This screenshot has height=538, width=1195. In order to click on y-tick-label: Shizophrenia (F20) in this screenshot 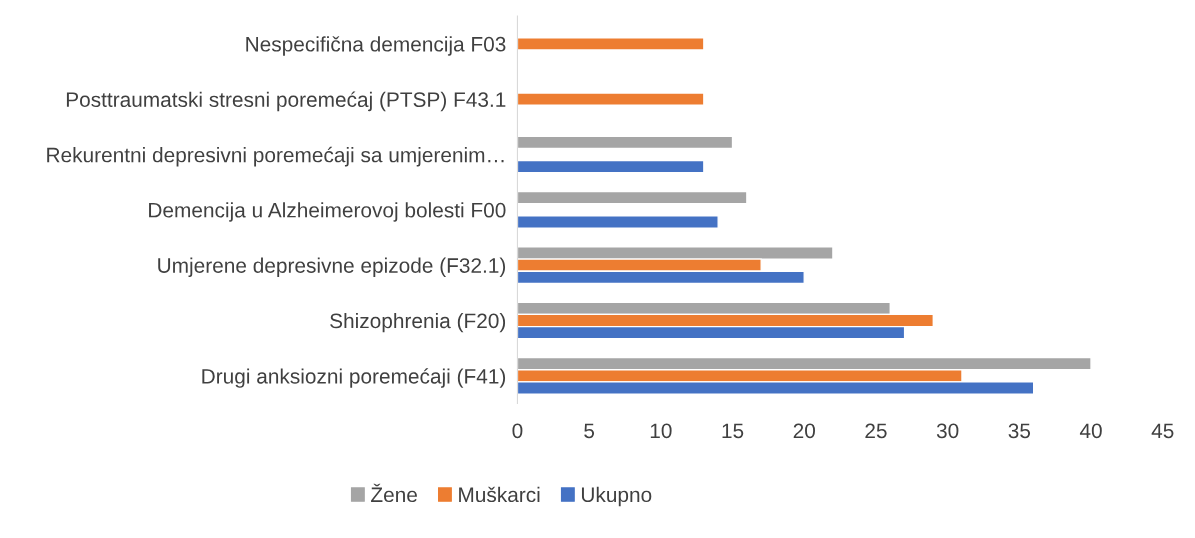, I will do `click(418, 322)`.